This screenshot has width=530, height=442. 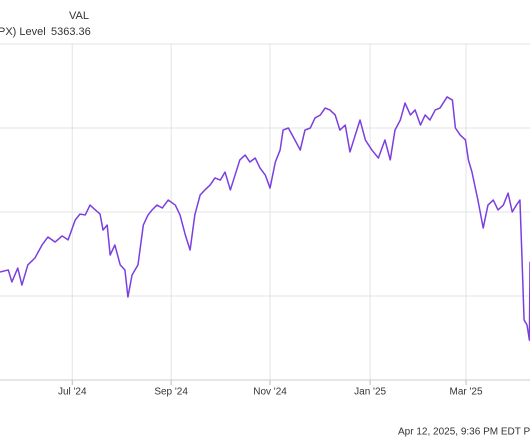 What do you see at coordinates (171, 392) in the screenshot?
I see `x-tick-label: Sep '24` at bounding box center [171, 392].